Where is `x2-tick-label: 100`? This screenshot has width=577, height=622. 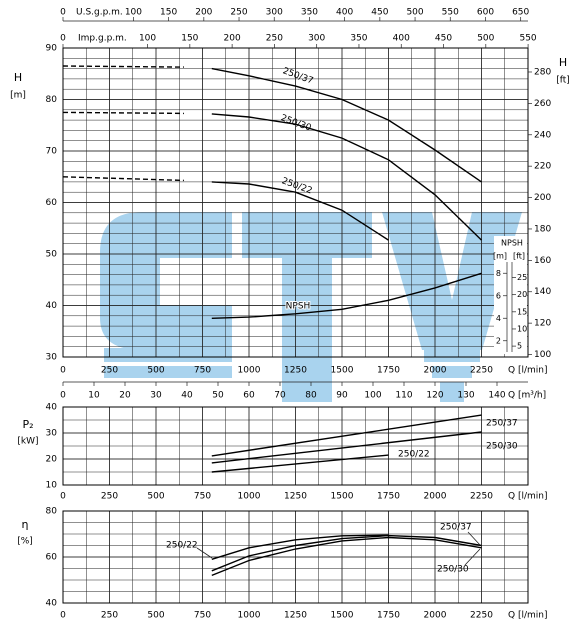 x2-tick-label: 100 is located at coordinates (372, 396).